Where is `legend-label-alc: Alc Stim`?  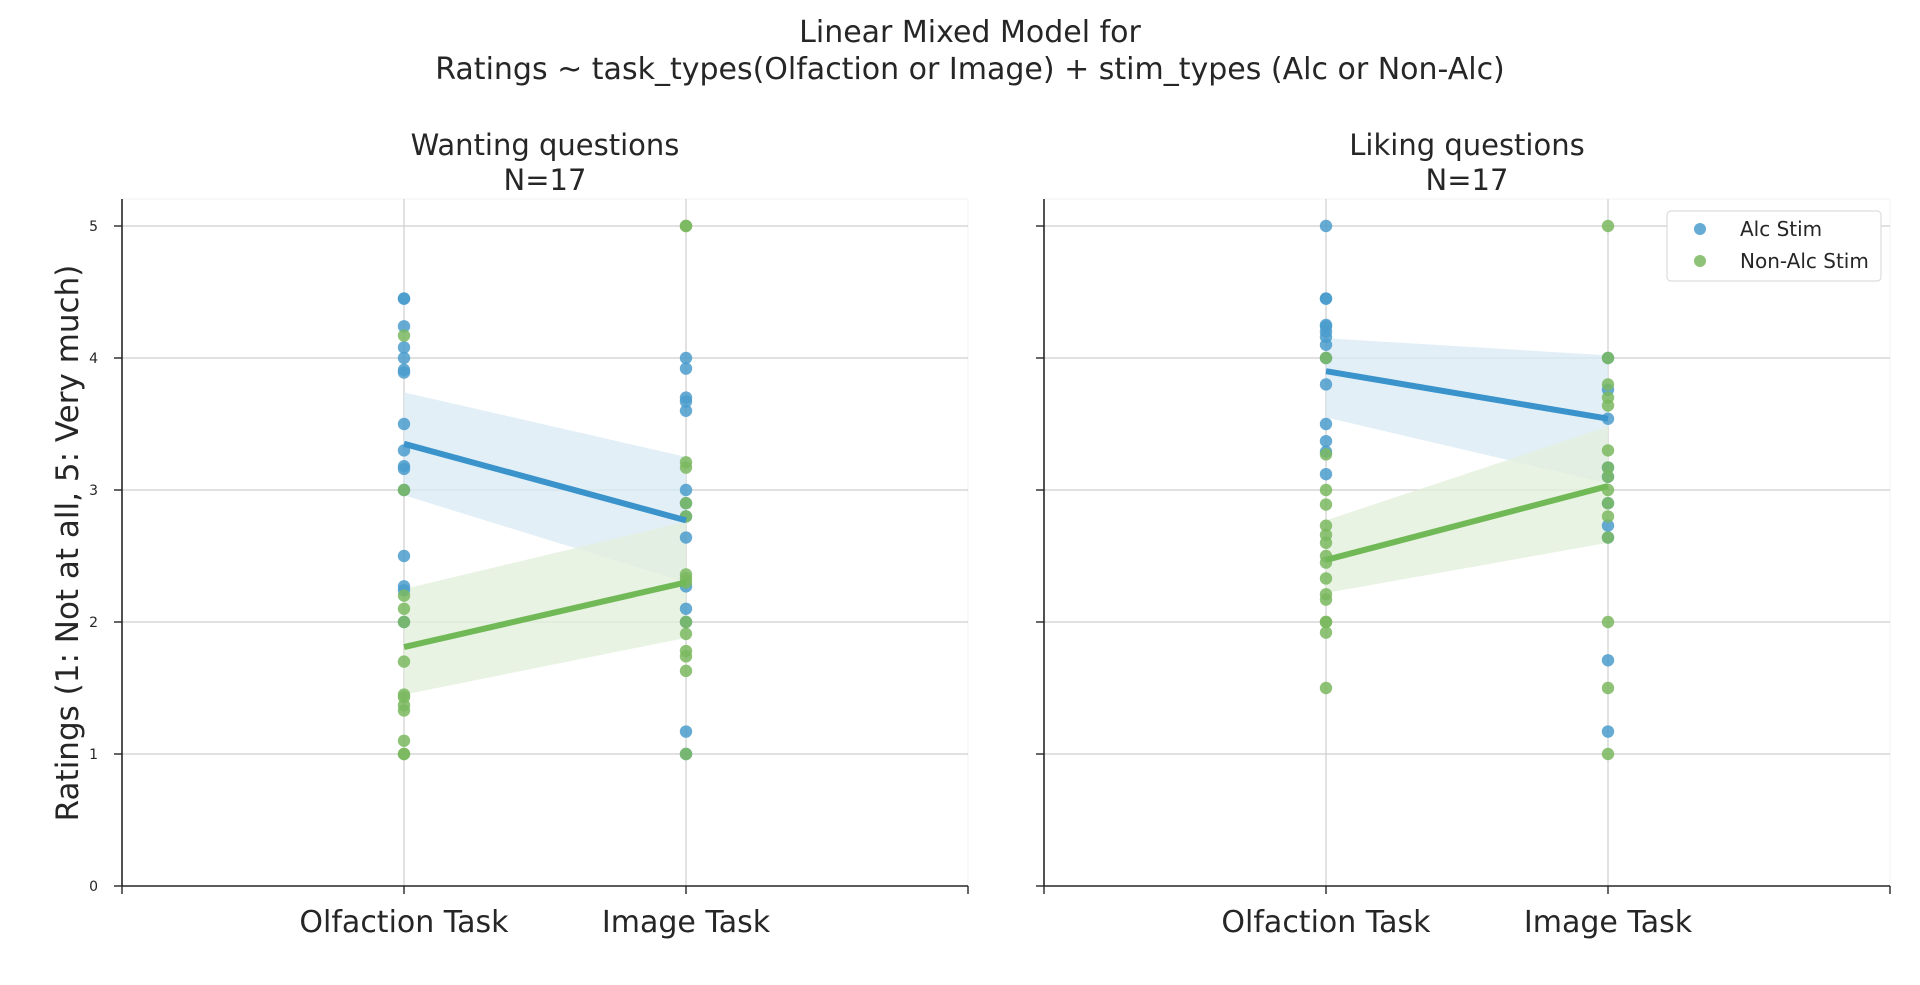
legend-label-alc: Alc Stim is located at coordinates (1781, 229).